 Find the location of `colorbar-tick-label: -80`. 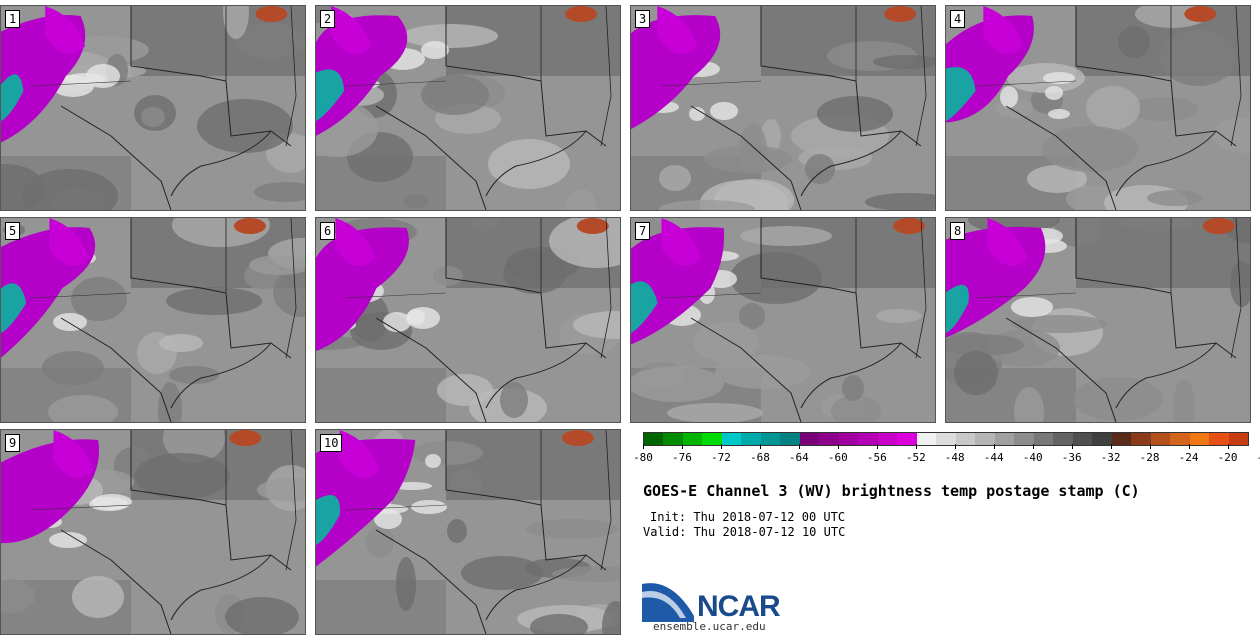

colorbar-tick-label: -80 is located at coordinates (643, 457).